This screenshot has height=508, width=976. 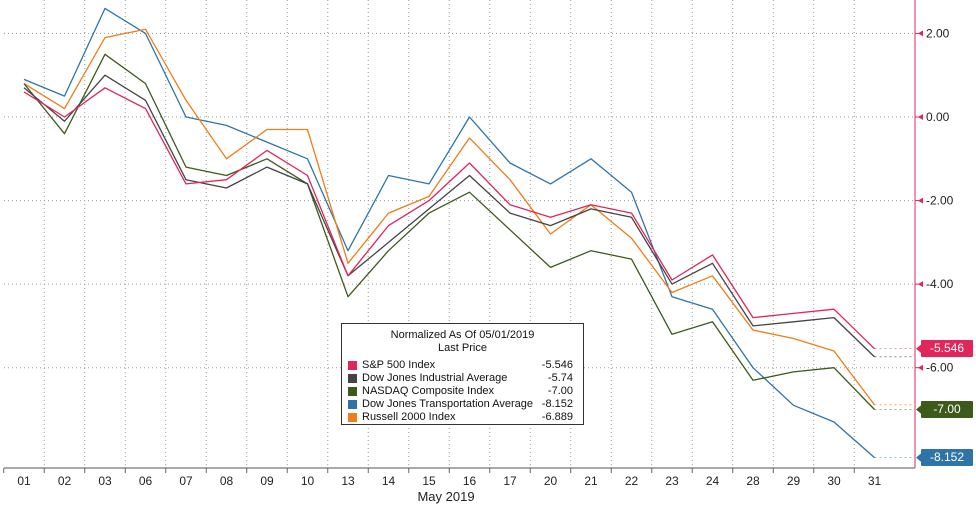 I want to click on legend-last-price: -5.74, so click(x=560, y=378).